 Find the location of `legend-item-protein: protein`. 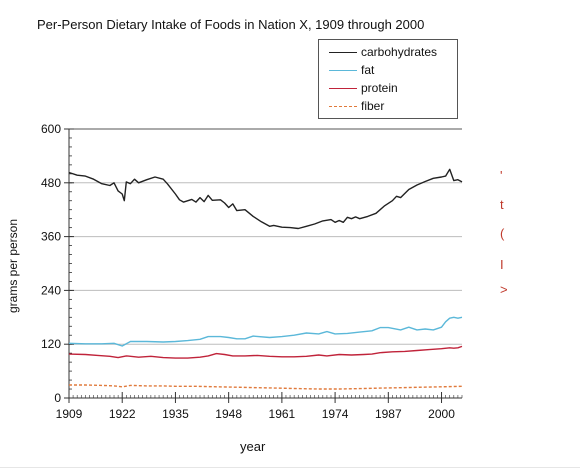

legend-item-protein: protein is located at coordinates (363, 88).